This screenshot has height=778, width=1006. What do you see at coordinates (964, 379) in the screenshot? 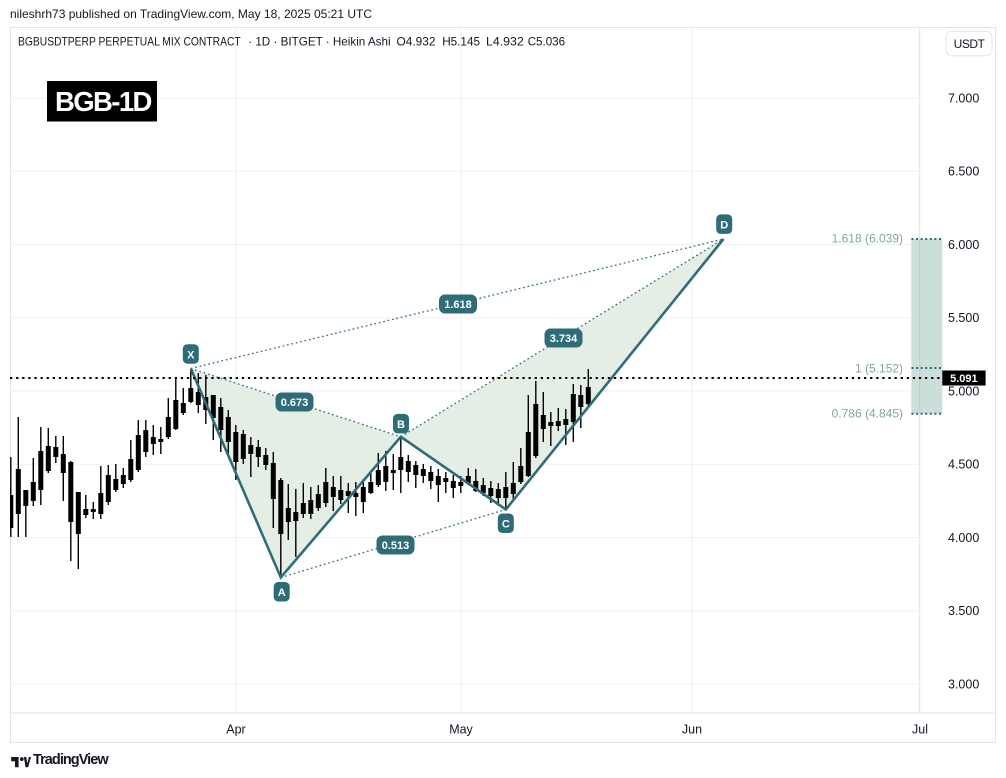
I see `svg-text: 5.091` at bounding box center [964, 379].